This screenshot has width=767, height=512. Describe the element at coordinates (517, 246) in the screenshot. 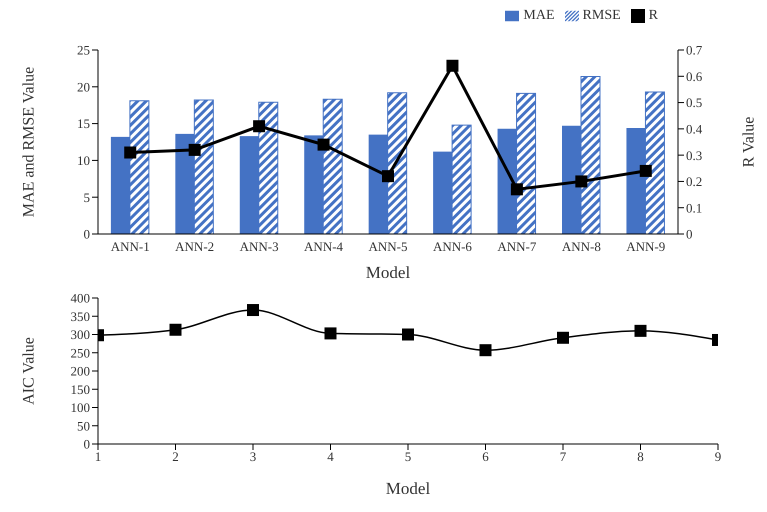

I see `x-tick-label: ANN-7` at that location.